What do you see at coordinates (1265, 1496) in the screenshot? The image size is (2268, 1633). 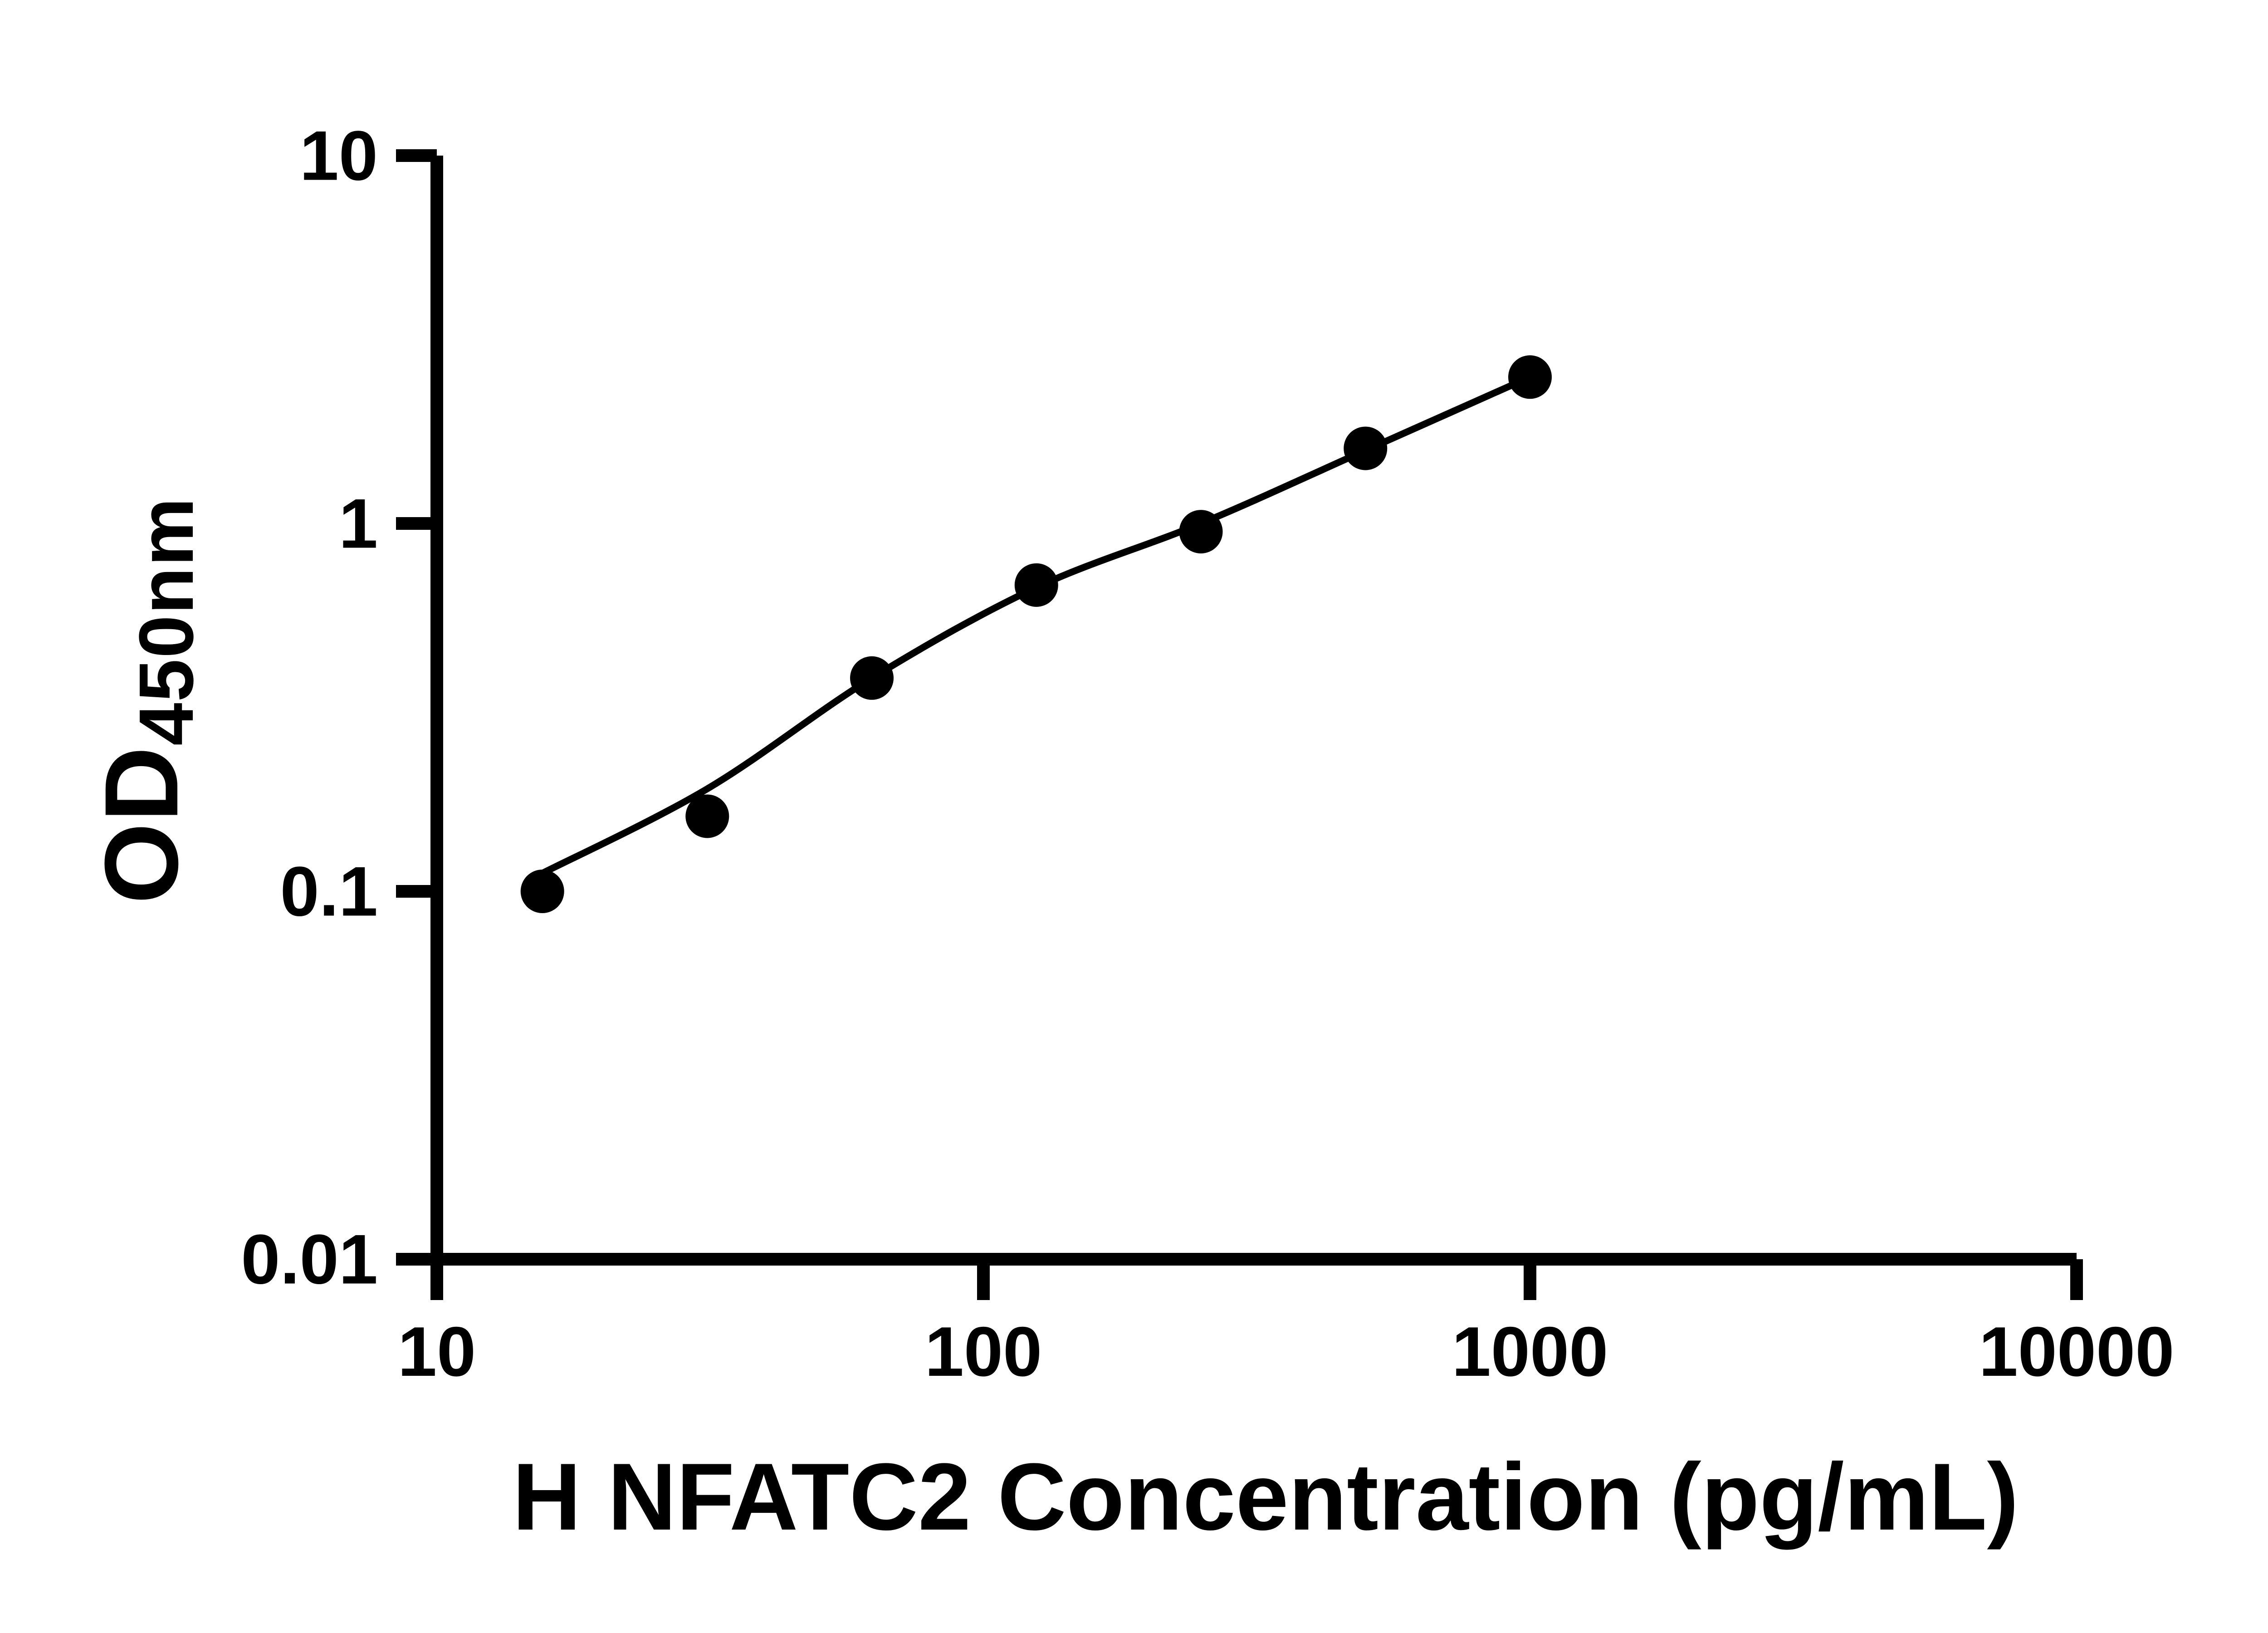 I see `x-axis-title: H NFATC2 Concentration (pg/mL)` at bounding box center [1265, 1496].